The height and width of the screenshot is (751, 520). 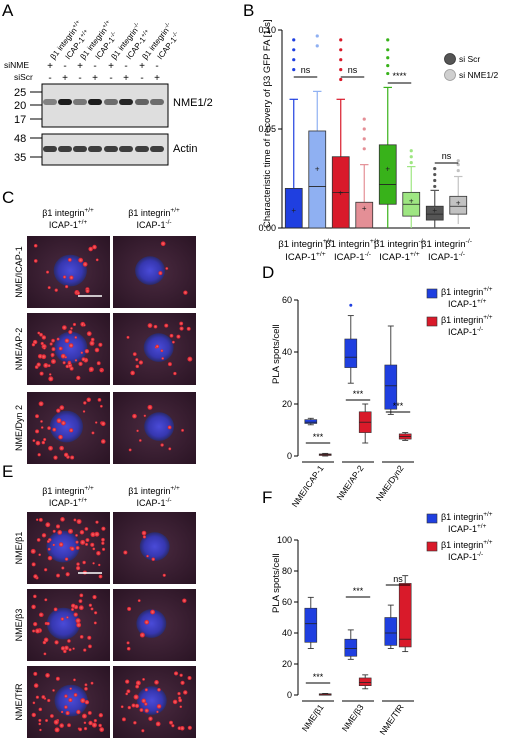 I want to click on b-y-tick: 0.00, so click(x=267, y=228).